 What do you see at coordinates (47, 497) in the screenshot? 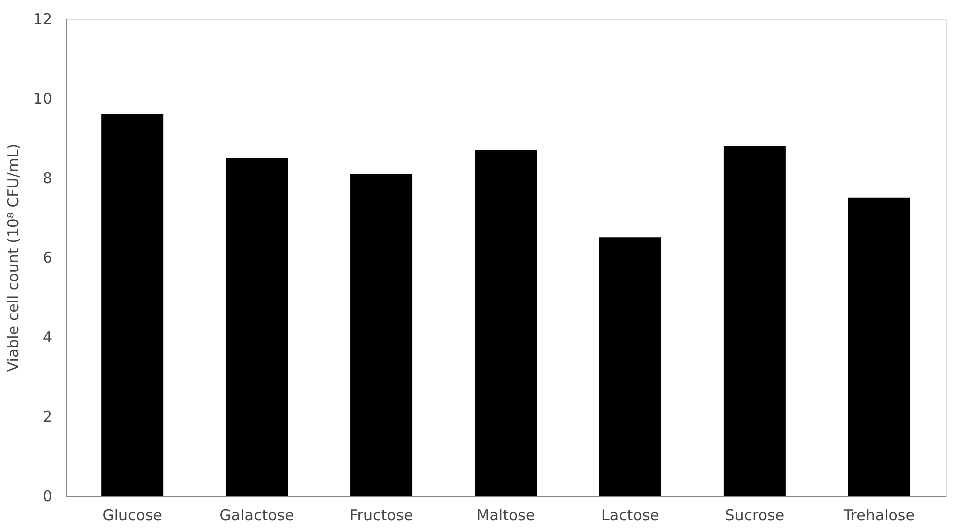
I see `y-tick-label: 0` at bounding box center [47, 497].